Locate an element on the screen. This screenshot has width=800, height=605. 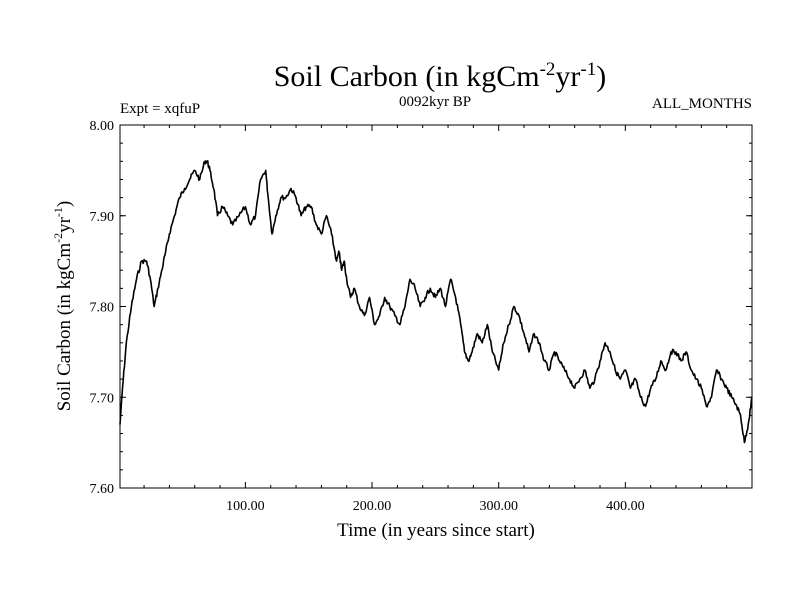
x-axis-label: Time (in years since start) is located at coordinates (436, 530).